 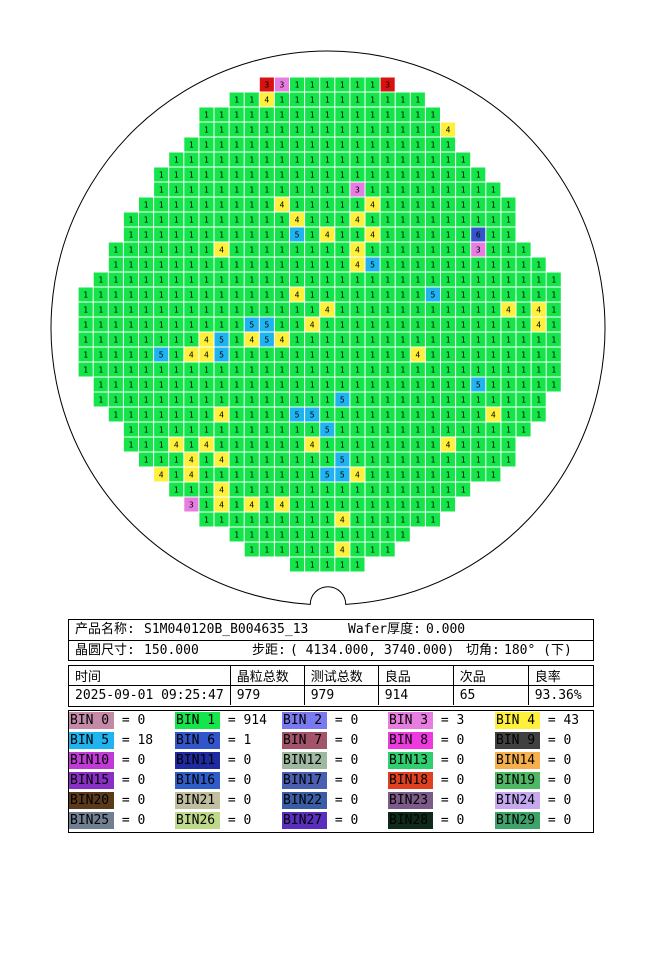 What do you see at coordinates (312, 415) in the screenshot?
I see `die-bin-number: 5` at bounding box center [312, 415].